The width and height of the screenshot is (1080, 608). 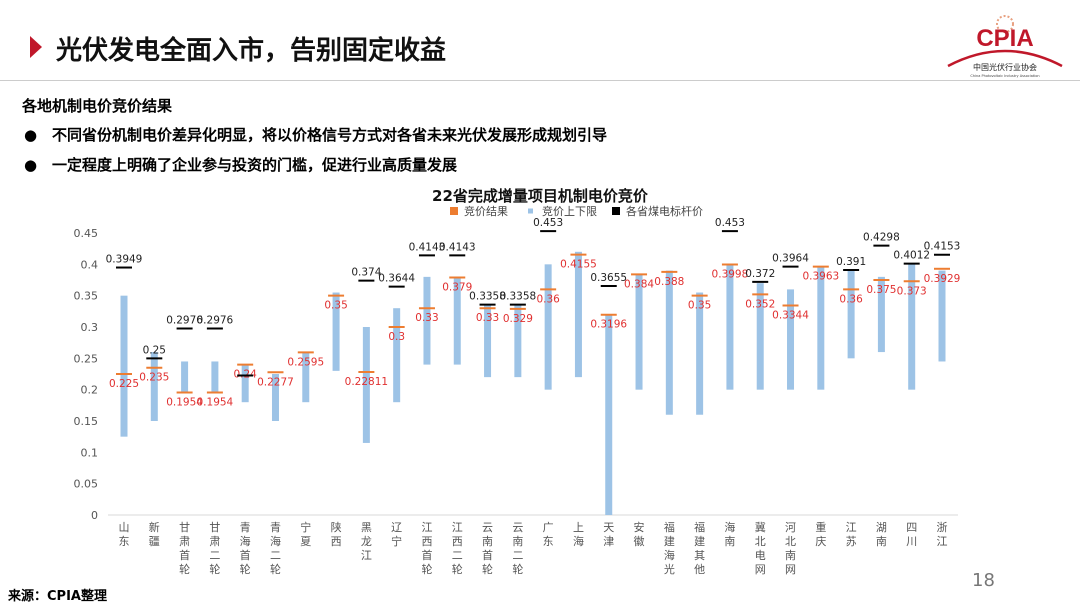 I want to click on x-tick-label: 江西首轮, so click(x=426, y=548).